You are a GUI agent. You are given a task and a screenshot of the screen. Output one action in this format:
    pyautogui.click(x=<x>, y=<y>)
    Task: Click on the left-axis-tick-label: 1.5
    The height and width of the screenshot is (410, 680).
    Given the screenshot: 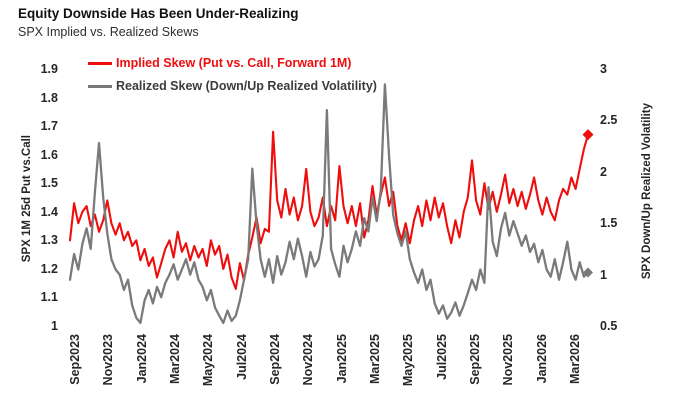 What is the action you would take?
    pyautogui.click(x=49, y=183)
    